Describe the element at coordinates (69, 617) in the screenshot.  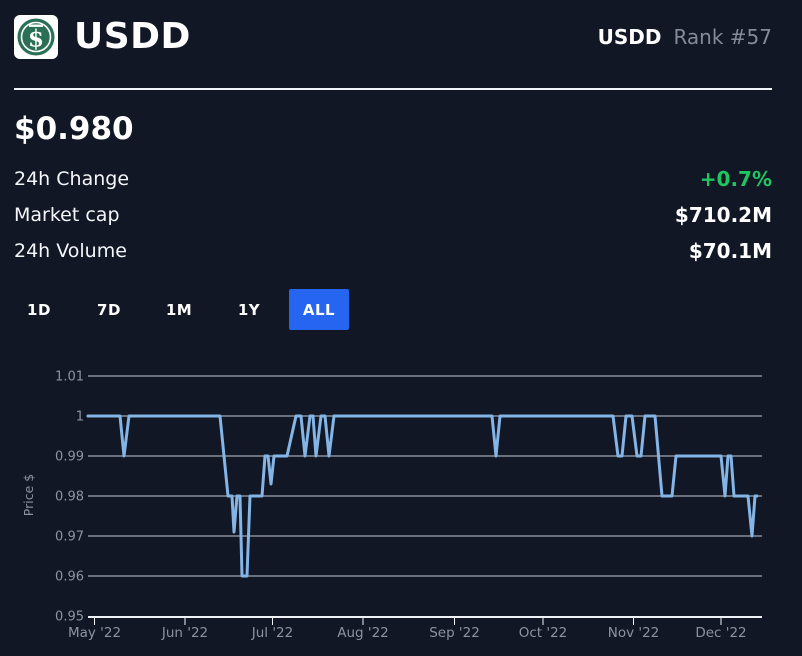
I see `svg-text: 0.95` at that location.